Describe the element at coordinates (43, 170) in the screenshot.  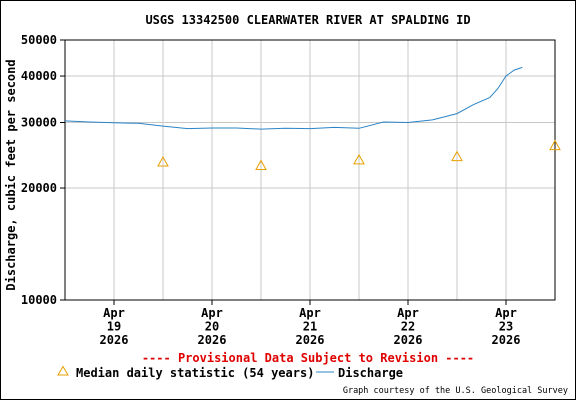
I see `y-axis: 10000 20000 30000 40000 50000` at that location.